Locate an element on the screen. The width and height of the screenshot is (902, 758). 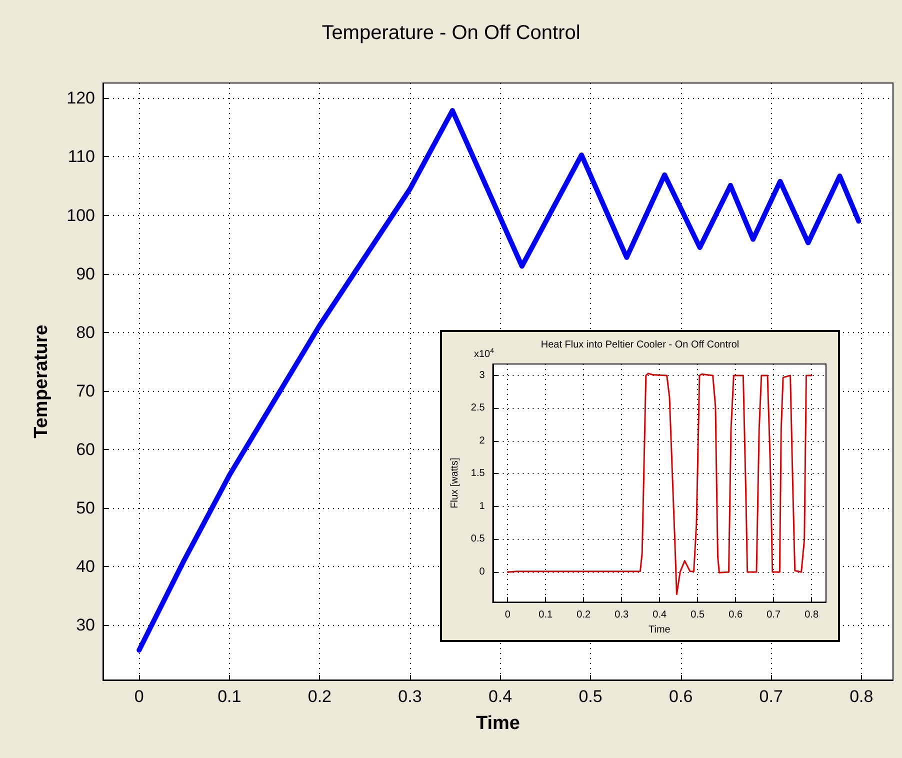
y-tick-label: 100 is located at coordinates (80, 215).